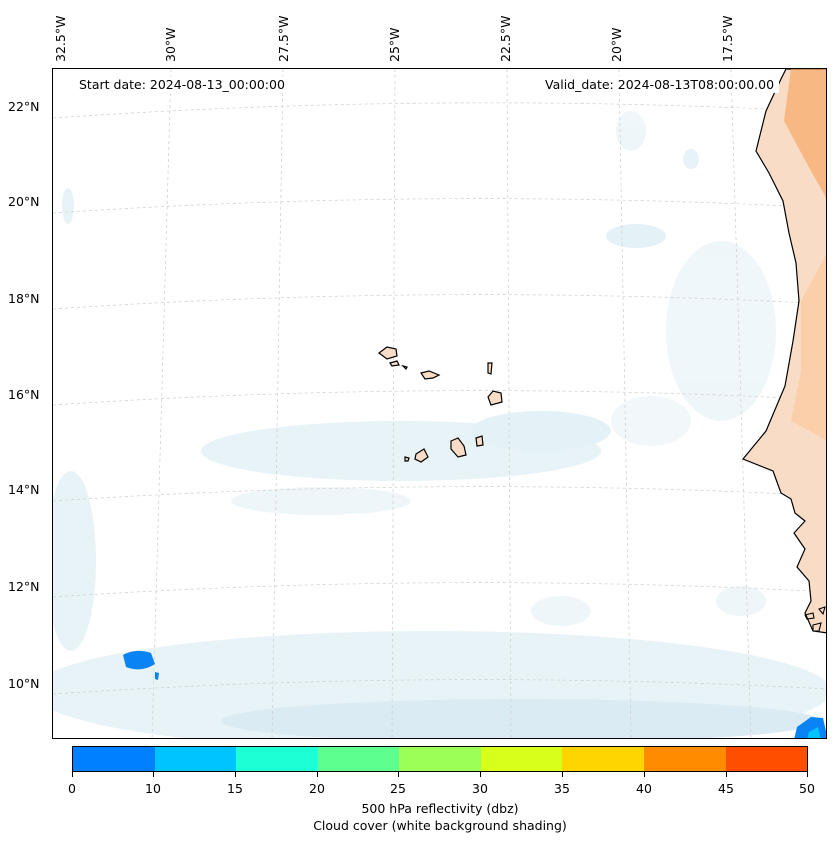  Describe the element at coordinates (474, 694) in the screenshot. I see `reflectivity-layer` at that location.